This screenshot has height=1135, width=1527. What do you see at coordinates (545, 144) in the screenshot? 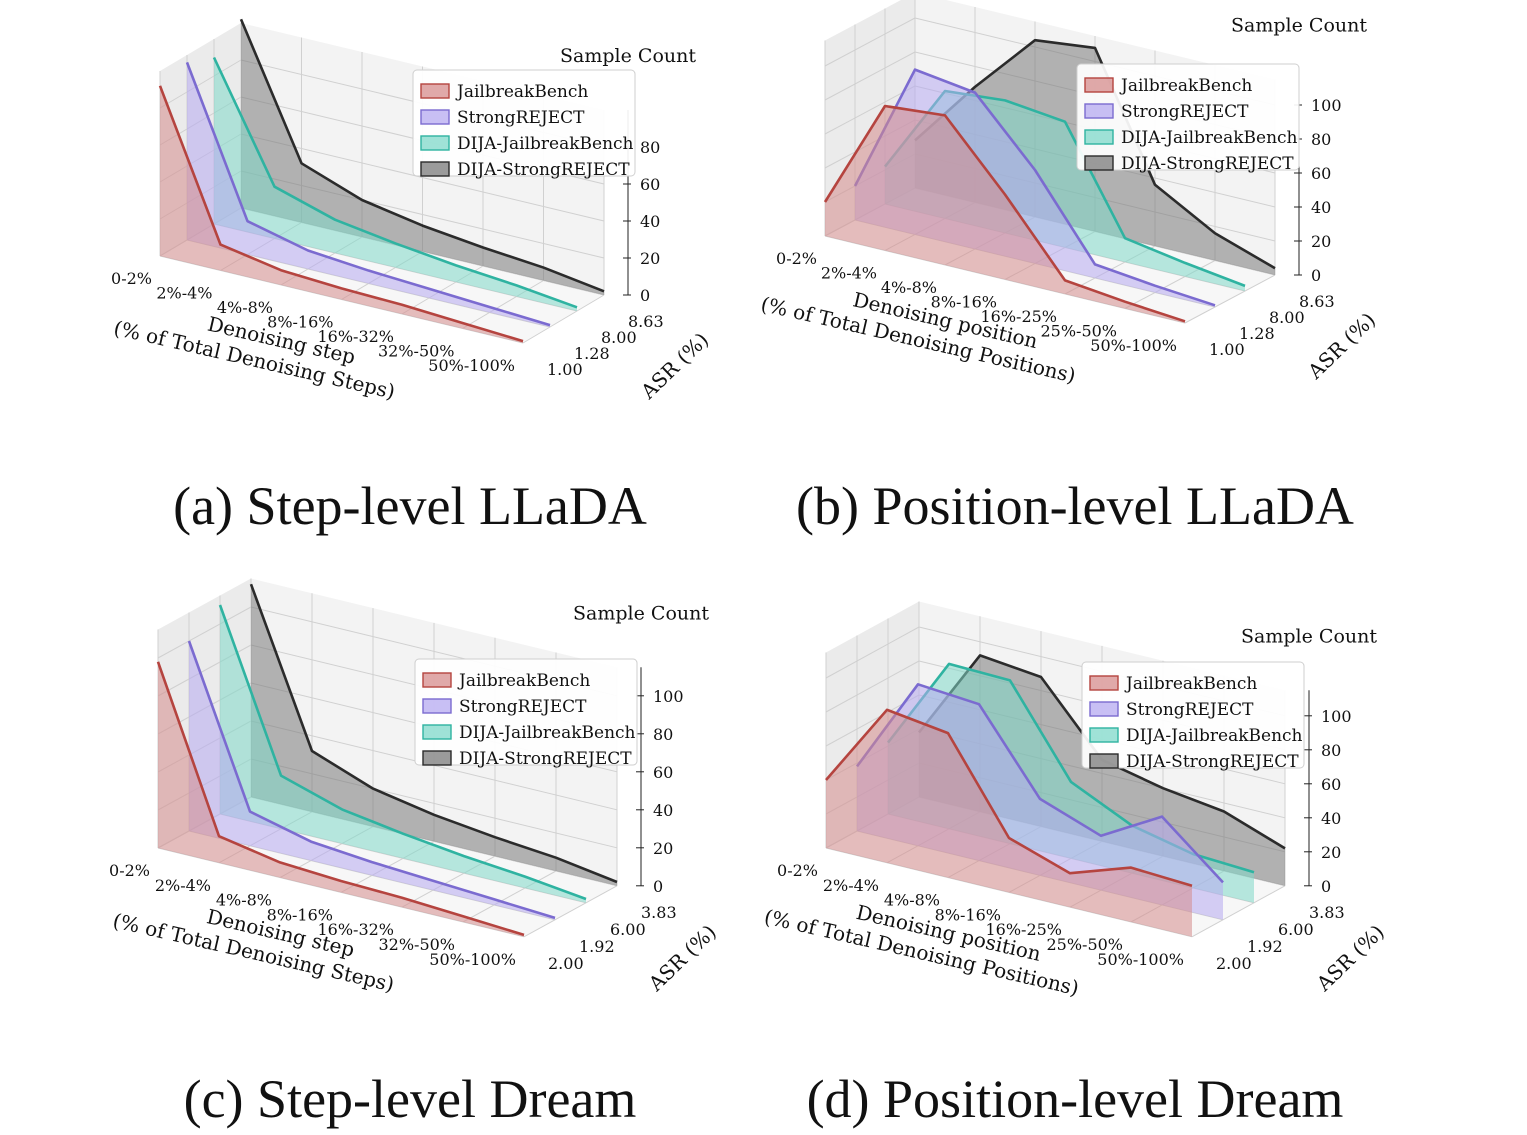
I see `legend-label: DIJA-JailbreakBench` at bounding box center [545, 144].